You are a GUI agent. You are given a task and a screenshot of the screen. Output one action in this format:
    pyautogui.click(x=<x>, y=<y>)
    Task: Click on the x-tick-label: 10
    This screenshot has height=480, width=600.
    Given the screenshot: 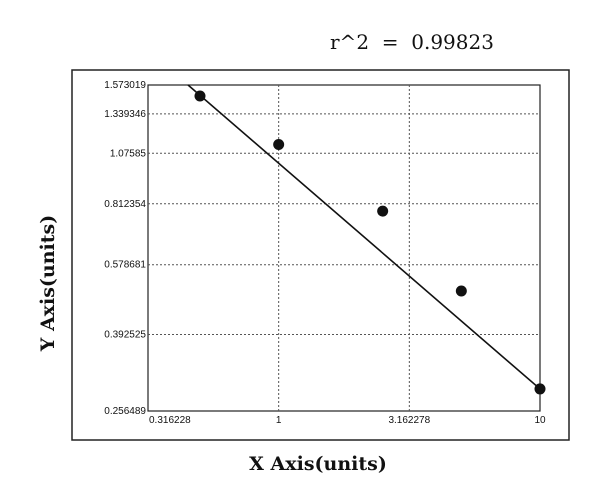 What is the action you would take?
    pyautogui.click(x=540, y=420)
    